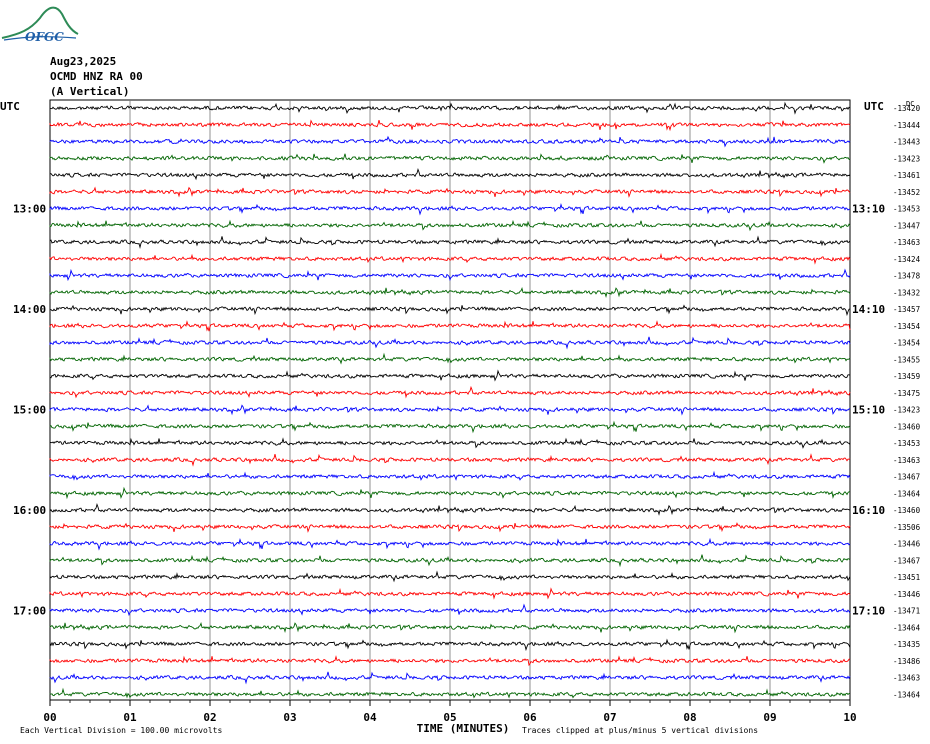  I want to click on x-tick-label: 04, so click(370, 717).